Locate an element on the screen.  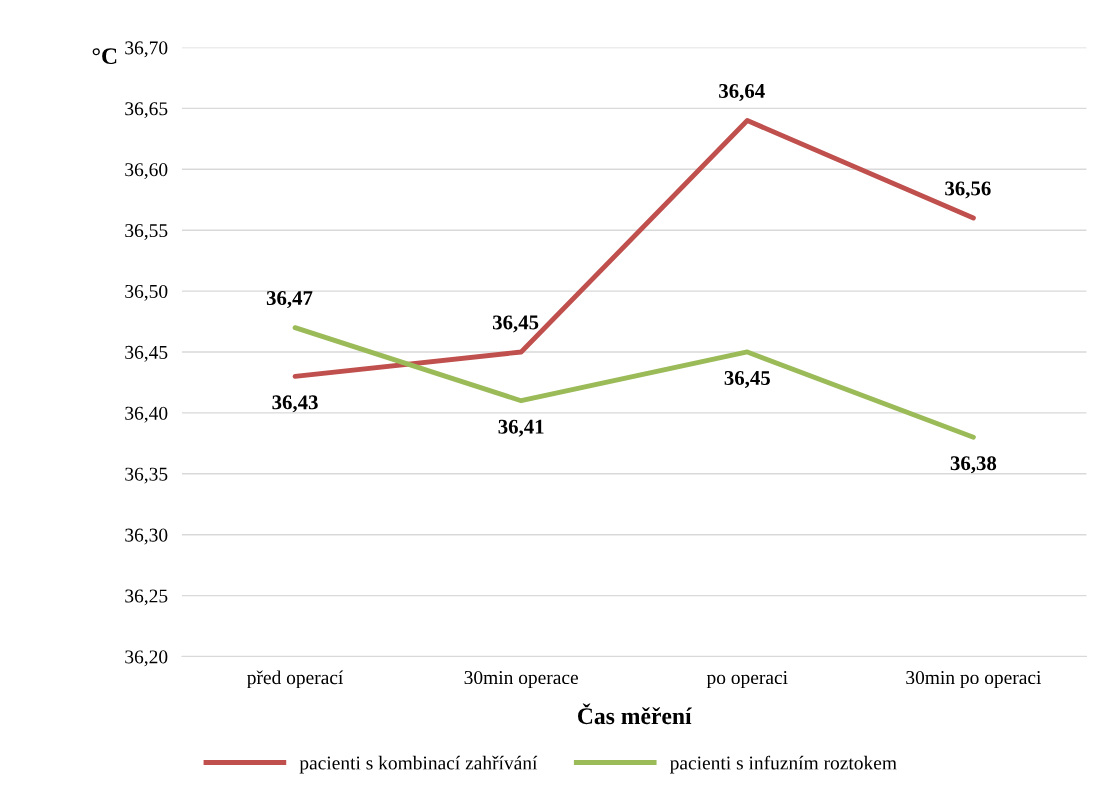
data-label: 36,38 is located at coordinates (973, 465).